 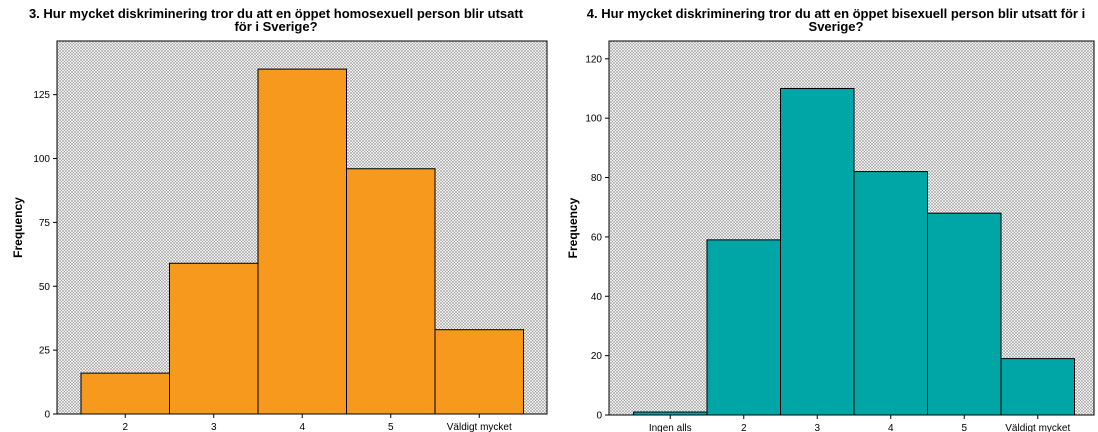 I want to click on y-tick-label: 125, so click(x=41, y=95).